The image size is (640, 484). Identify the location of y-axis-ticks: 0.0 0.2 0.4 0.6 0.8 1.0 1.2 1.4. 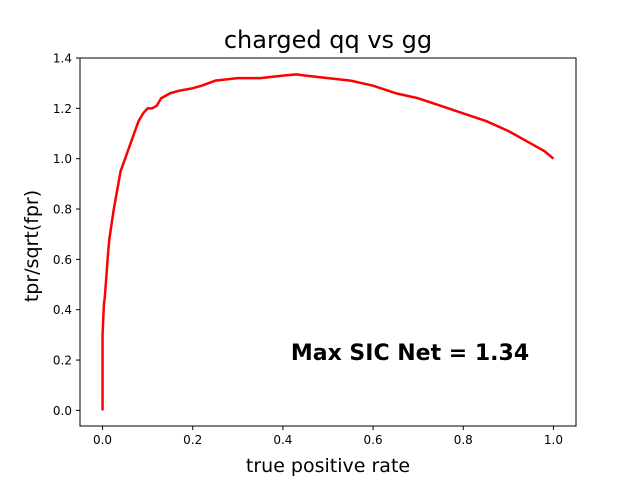
(66, 235).